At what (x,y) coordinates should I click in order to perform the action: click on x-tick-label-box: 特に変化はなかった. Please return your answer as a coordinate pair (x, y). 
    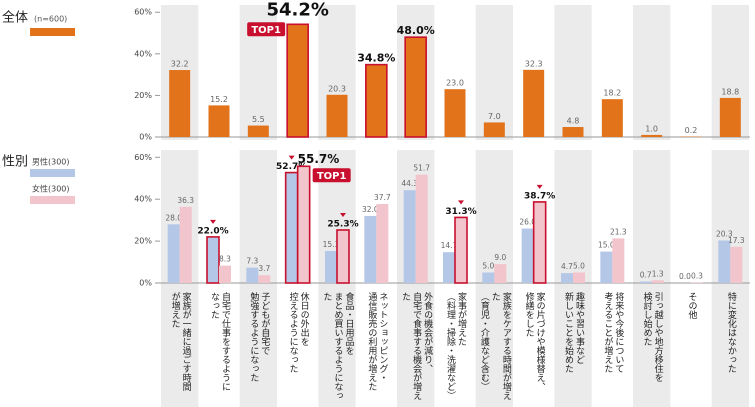
    Looking at the image, I should click on (730, 348).